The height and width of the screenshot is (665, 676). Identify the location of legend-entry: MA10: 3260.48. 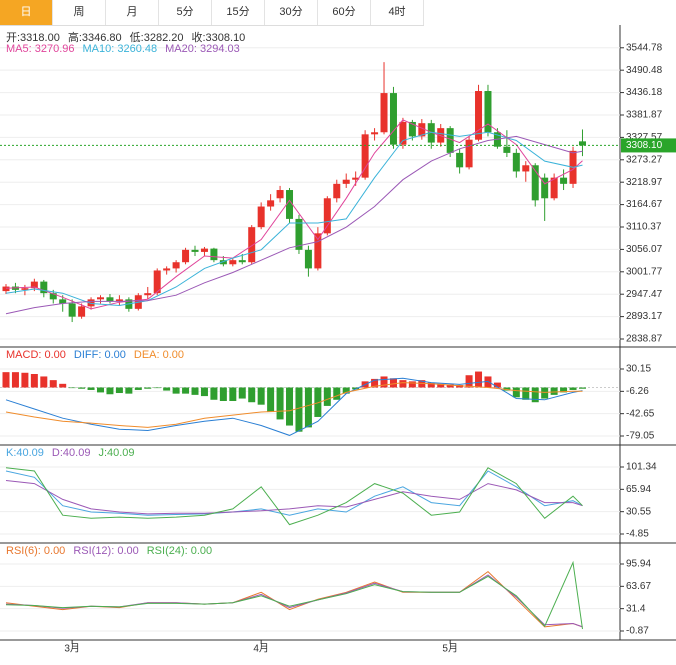
(120, 49).